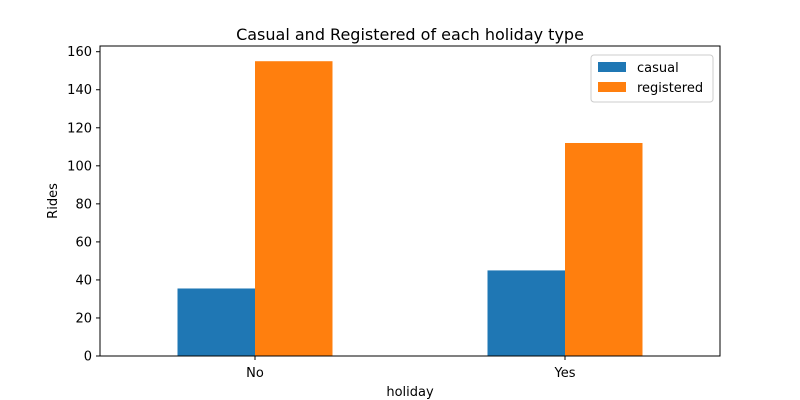 This screenshot has height=400, width=800. I want to click on x-tick-label-yes: Yes, so click(565, 373).